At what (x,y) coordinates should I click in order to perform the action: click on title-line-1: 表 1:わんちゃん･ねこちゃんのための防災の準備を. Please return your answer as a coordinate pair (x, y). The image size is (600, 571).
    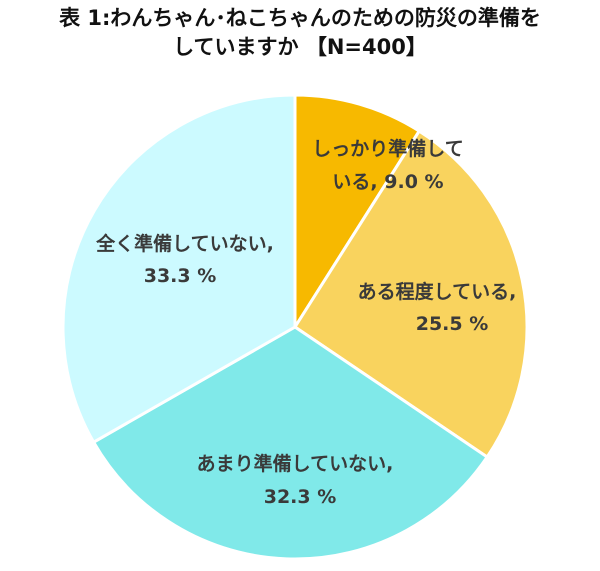
    Looking at the image, I should click on (300, 18).